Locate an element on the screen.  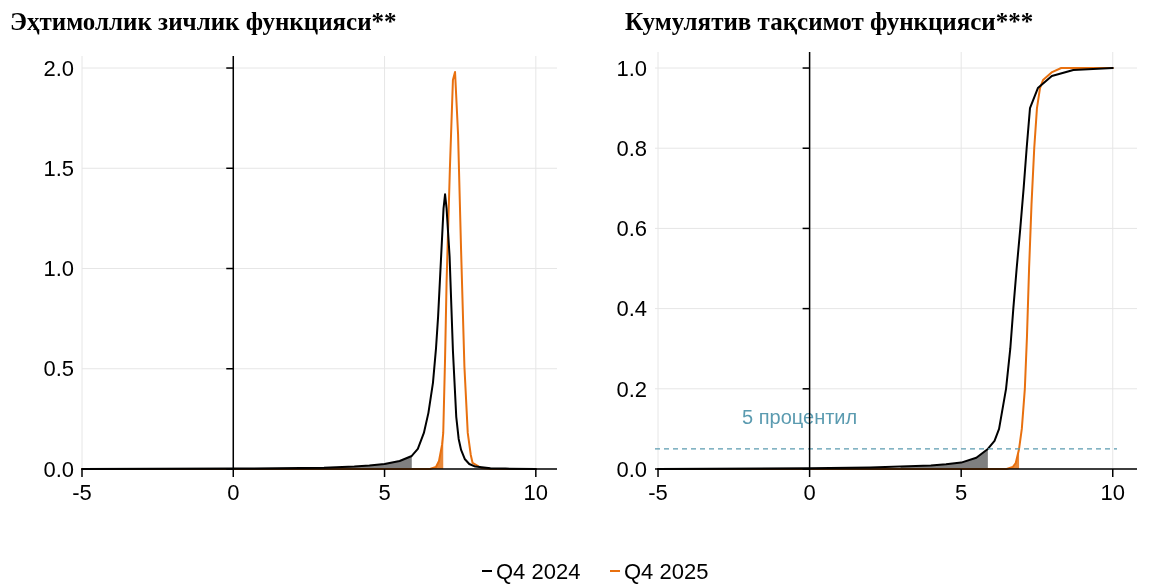
chart-title: Кумулятив тақсимот функцияси*** is located at coordinates (829, 21).